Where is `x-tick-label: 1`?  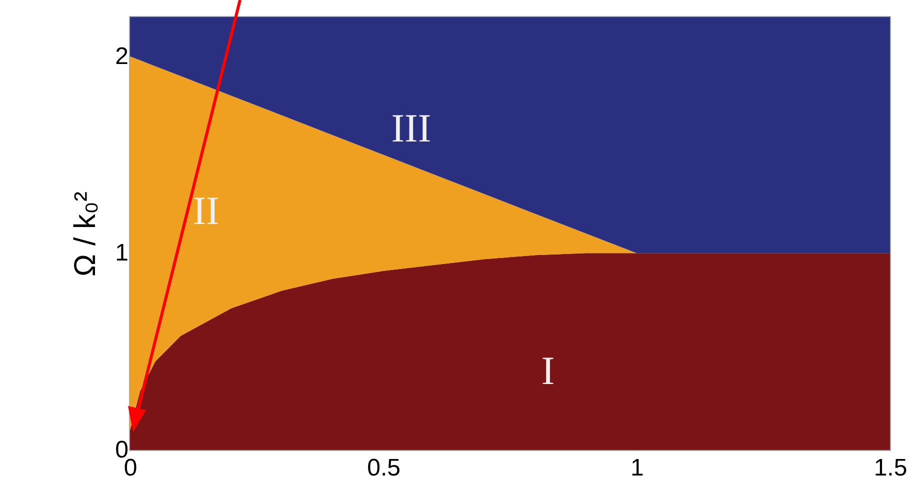 x-tick-label: 1 is located at coordinates (637, 468).